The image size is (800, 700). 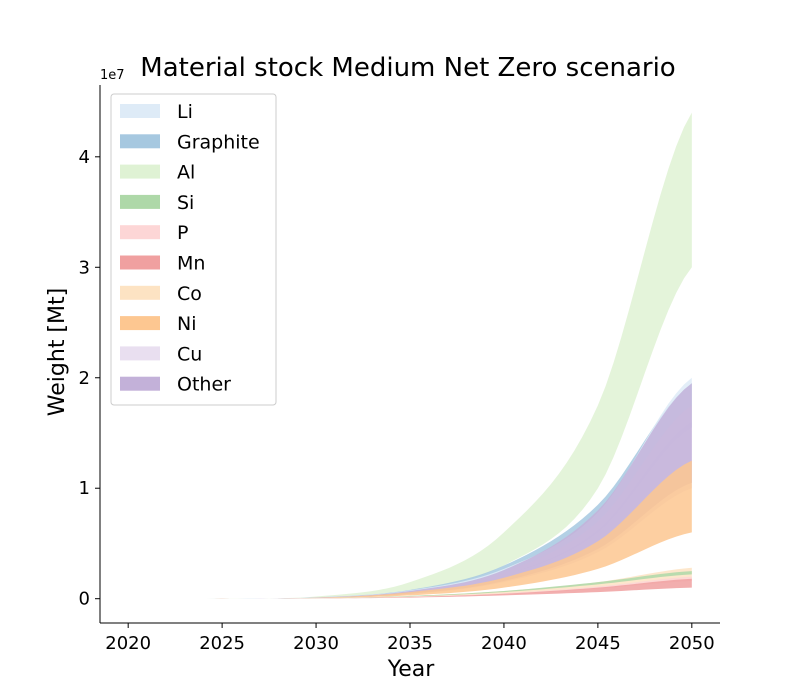 I want to click on legend-label-ni: Ni, so click(x=187, y=324).